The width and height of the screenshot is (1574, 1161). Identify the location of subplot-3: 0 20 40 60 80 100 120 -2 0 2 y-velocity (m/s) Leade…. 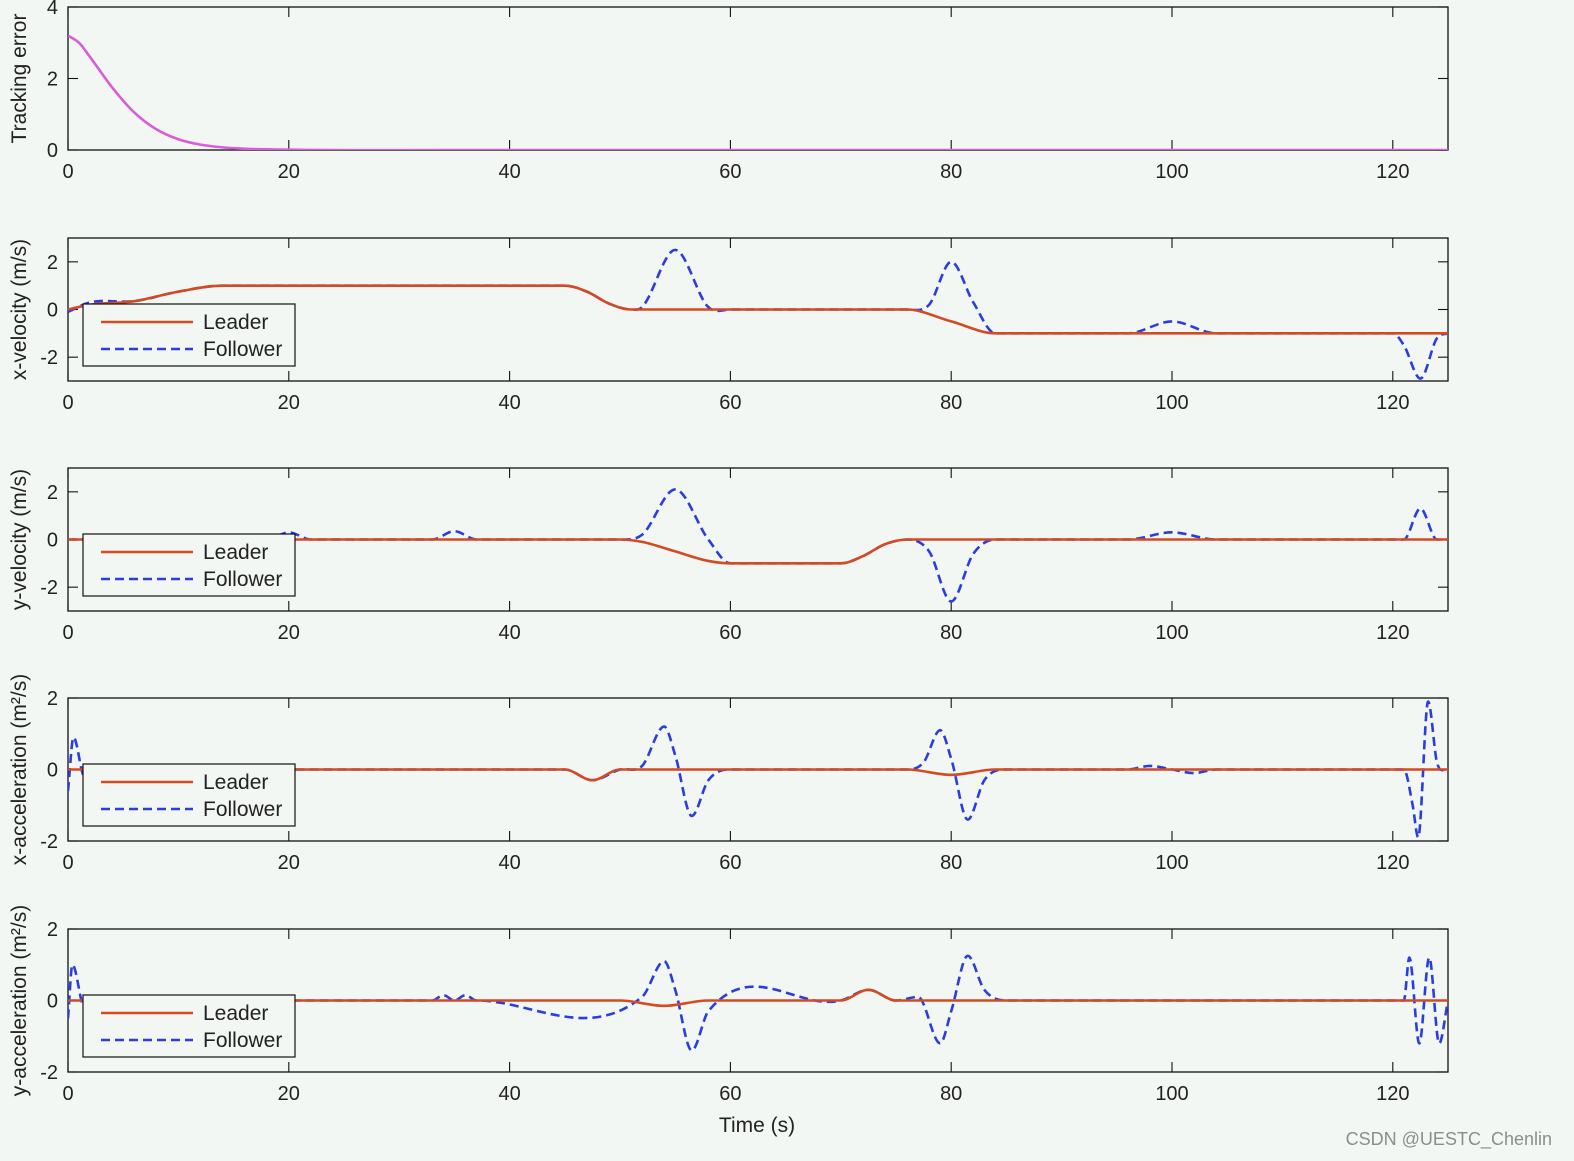
(728, 555).